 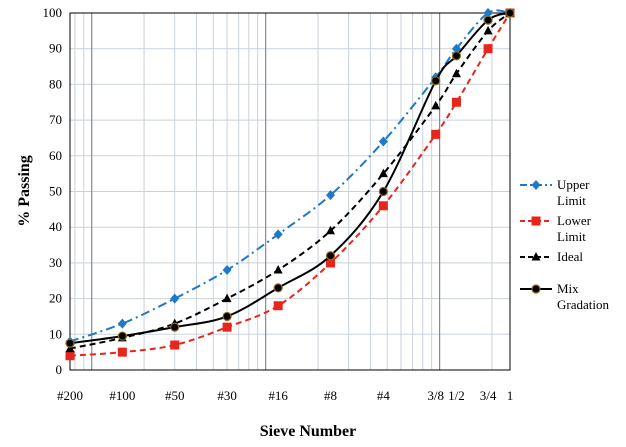 What do you see at coordinates (24, 191) in the screenshot?
I see `y-axis-title: % Passing` at bounding box center [24, 191].